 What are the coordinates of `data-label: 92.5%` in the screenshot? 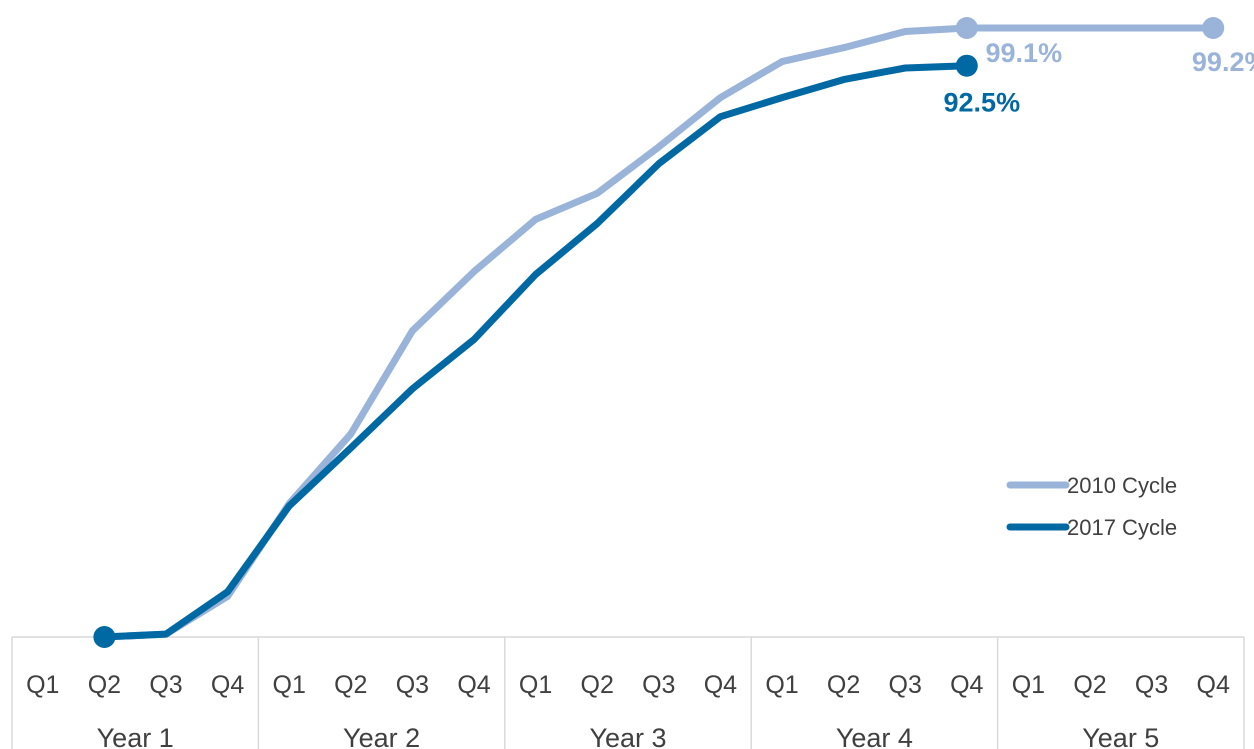 It's located at (982, 103).